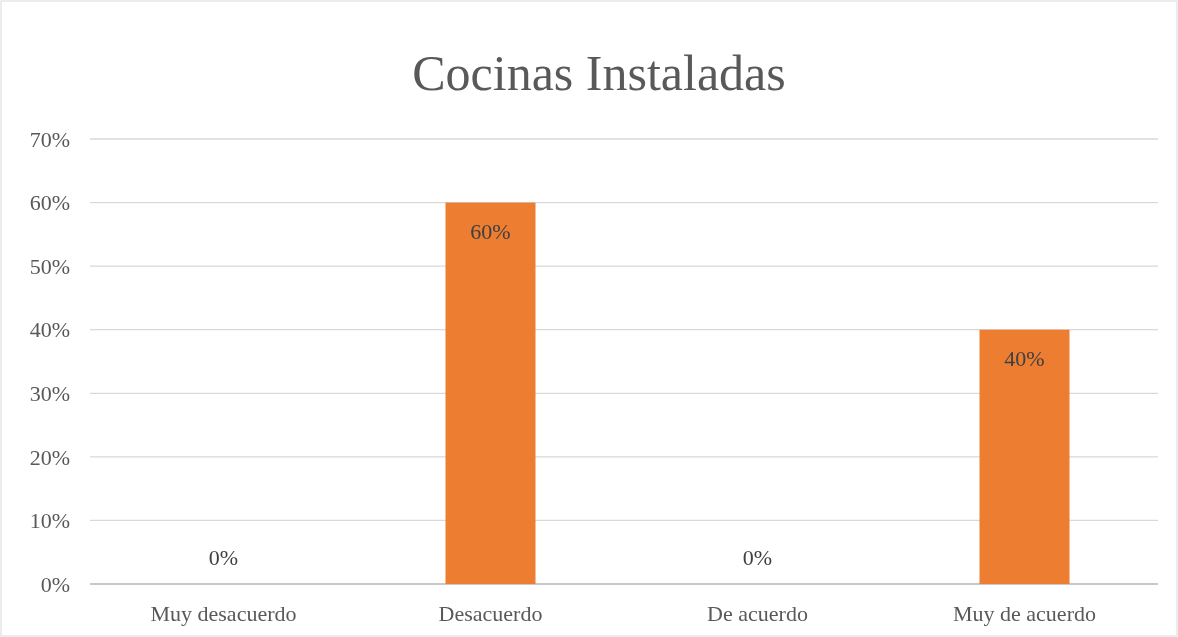 This screenshot has width=1178, height=637. What do you see at coordinates (599, 73) in the screenshot?
I see `chart-title: Cocinas Instaladas` at bounding box center [599, 73].